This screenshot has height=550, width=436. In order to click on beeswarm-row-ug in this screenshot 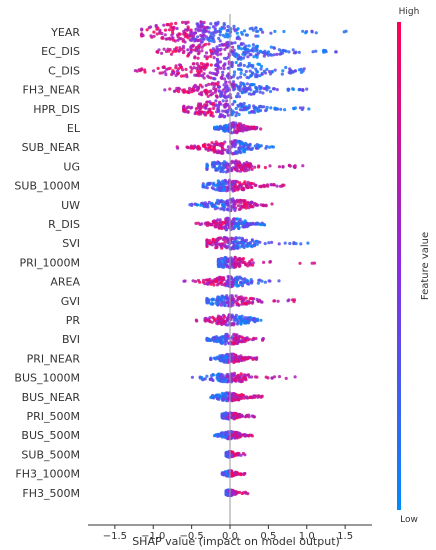, I will do `click(255, 166)`.